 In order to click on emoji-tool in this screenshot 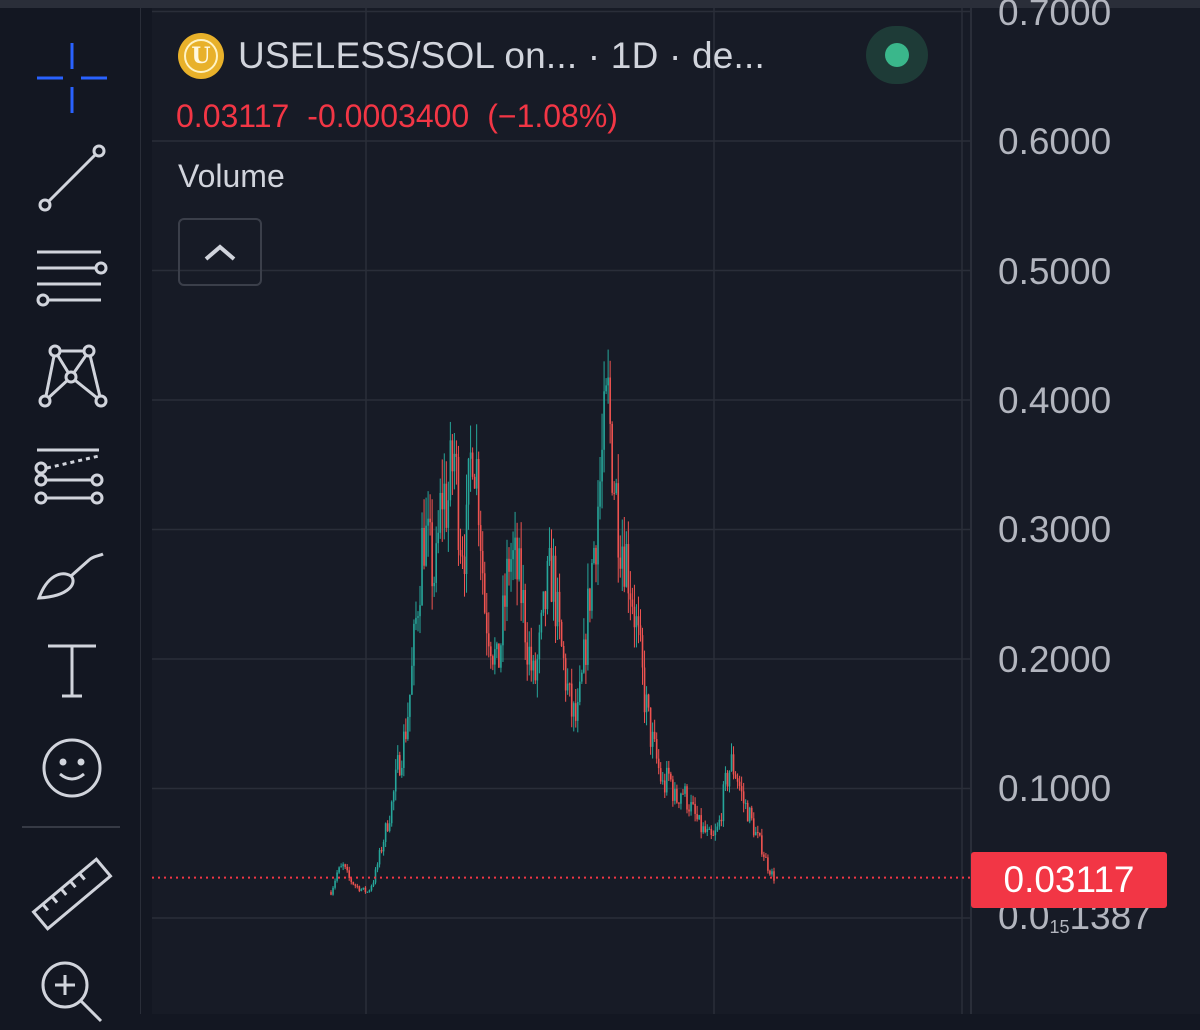, I will do `click(72, 768)`.